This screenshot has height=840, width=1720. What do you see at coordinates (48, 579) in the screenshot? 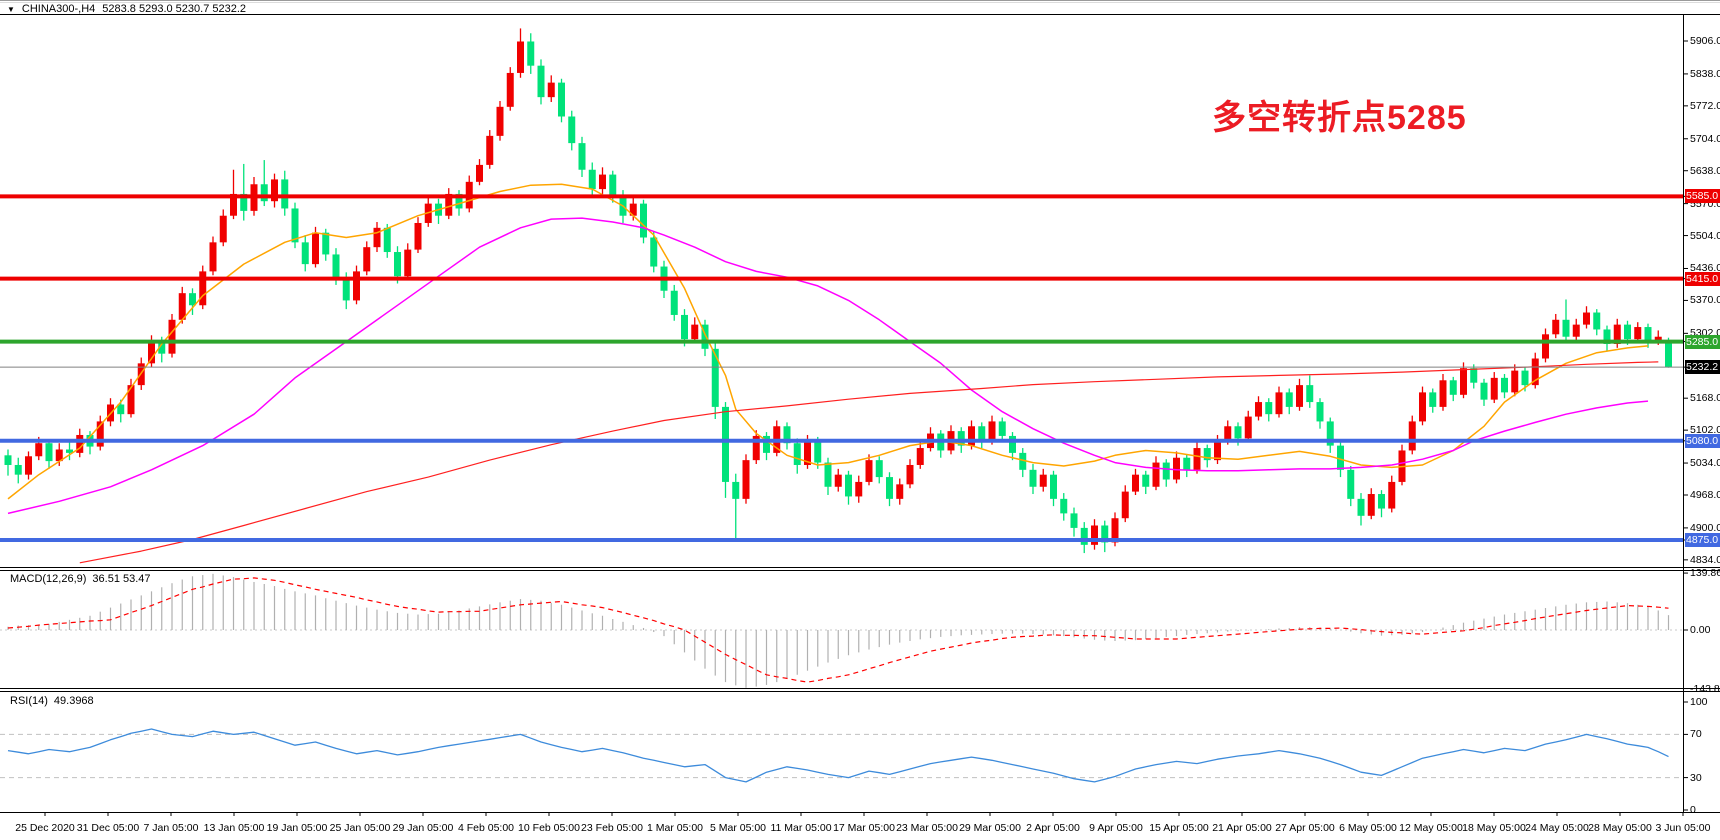
I see `macd-name: MACD(12,26,9)` at bounding box center [48, 579].